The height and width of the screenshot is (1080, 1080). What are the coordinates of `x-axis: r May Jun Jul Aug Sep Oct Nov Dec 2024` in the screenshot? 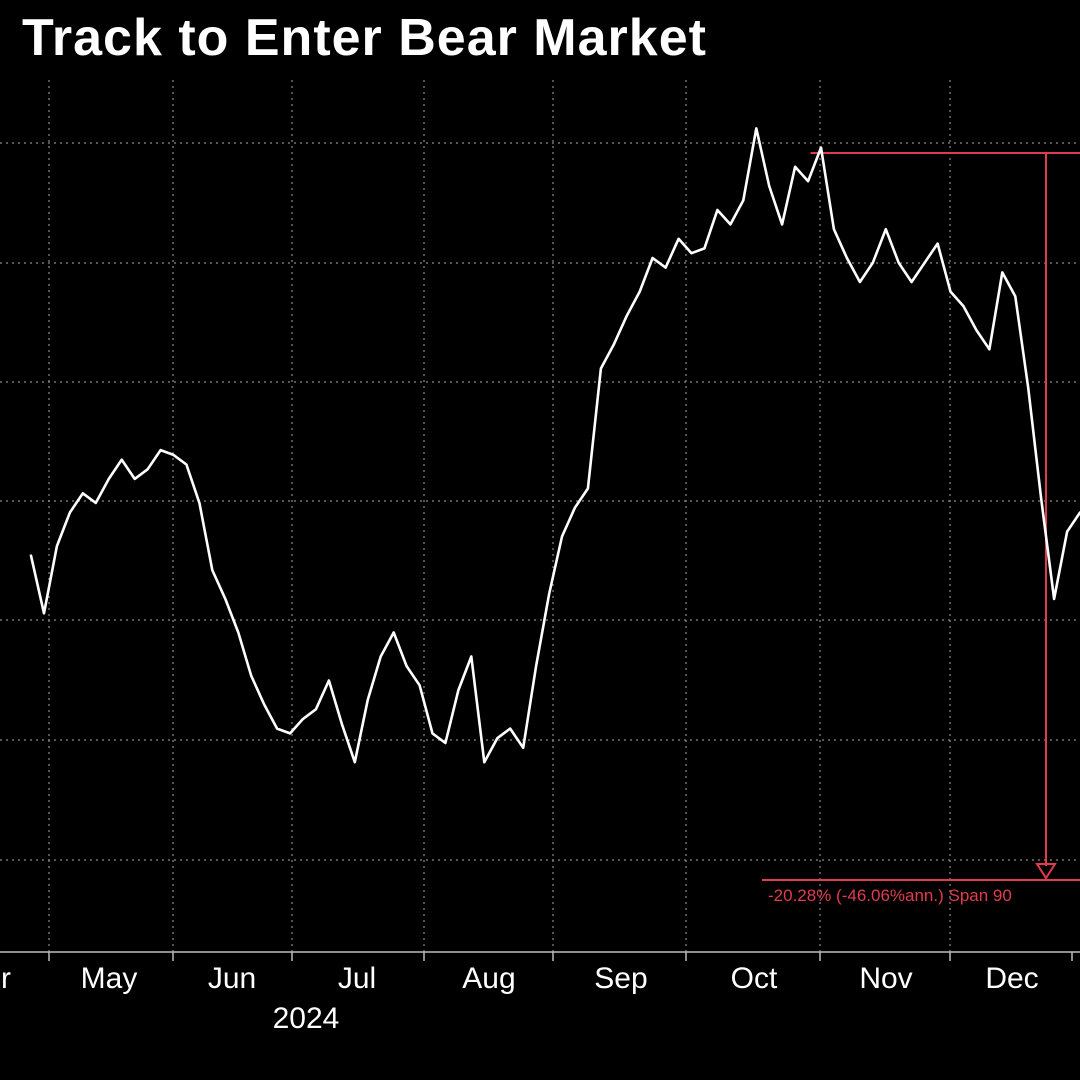 It's located at (540, 993).